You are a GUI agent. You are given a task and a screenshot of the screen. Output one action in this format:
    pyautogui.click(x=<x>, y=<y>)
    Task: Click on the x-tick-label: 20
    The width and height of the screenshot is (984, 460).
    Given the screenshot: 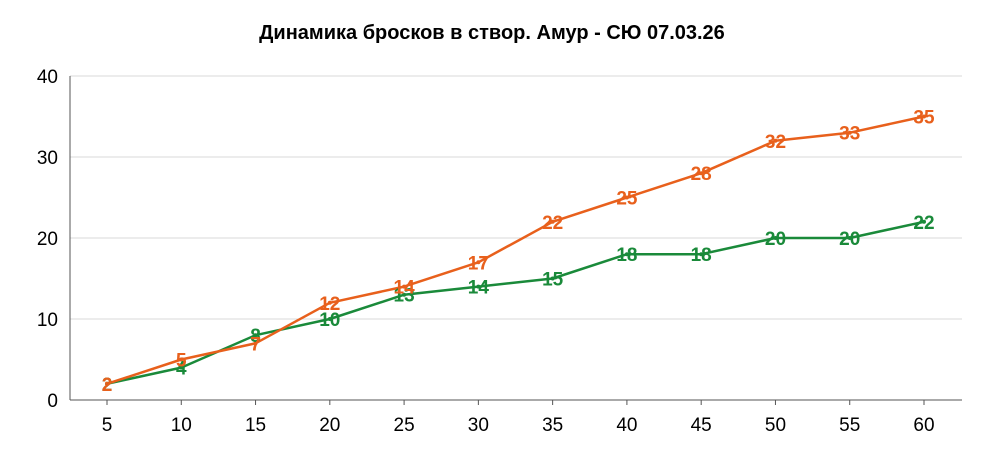 What is the action you would take?
    pyautogui.click(x=329, y=425)
    